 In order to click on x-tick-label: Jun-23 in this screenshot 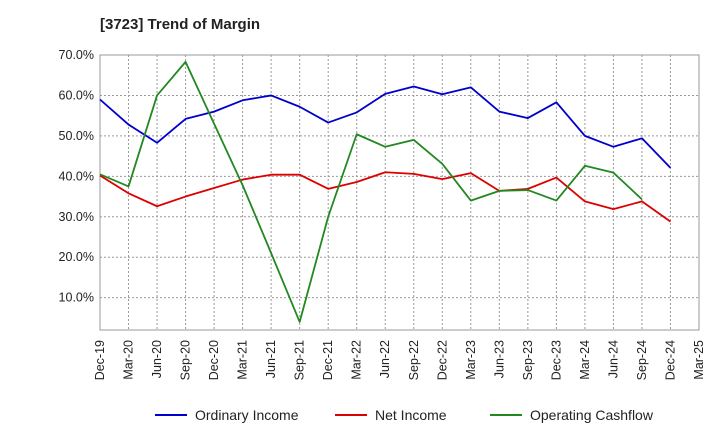, I will do `click(499, 359)`.